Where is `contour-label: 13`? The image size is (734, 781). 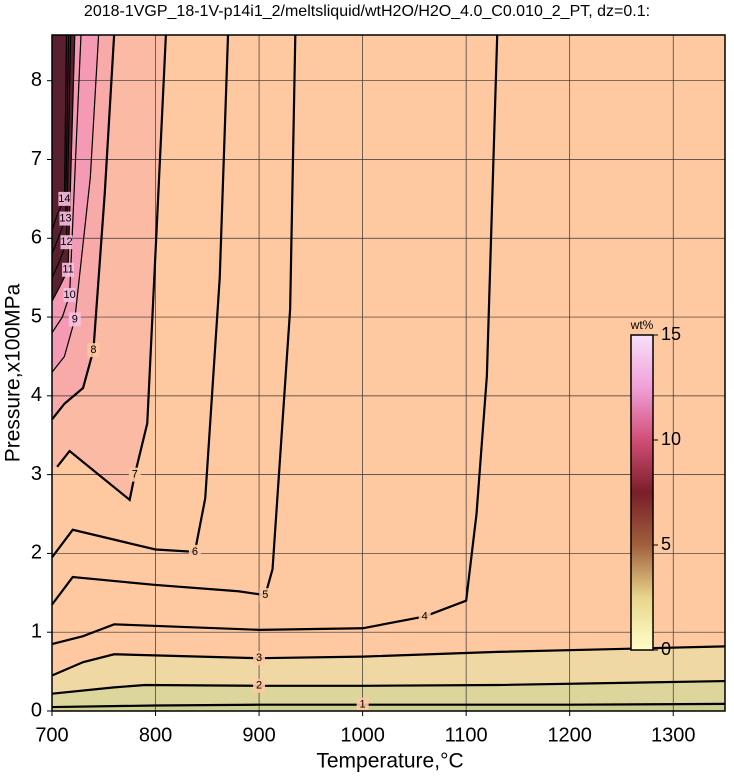
contour-label: 13 is located at coordinates (65, 218).